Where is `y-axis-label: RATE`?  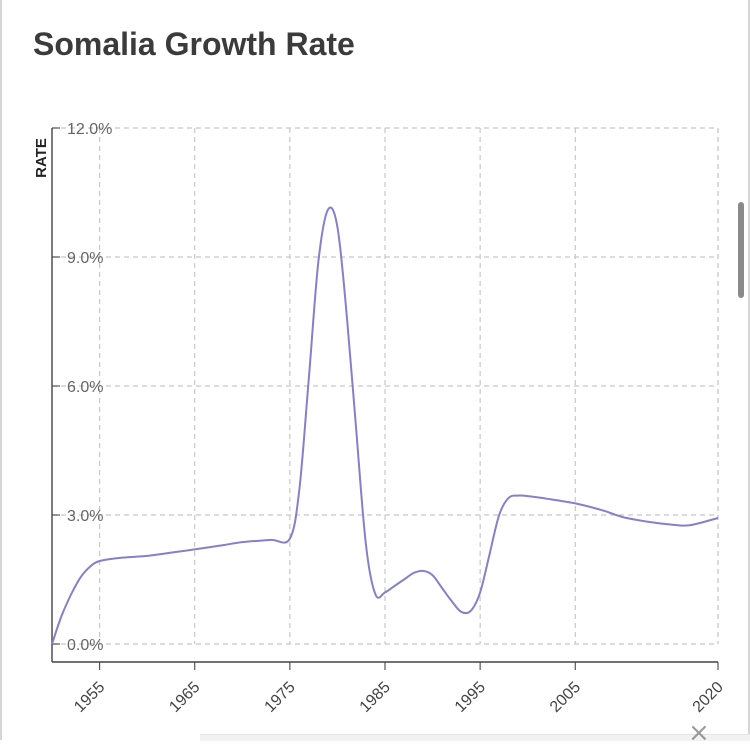
y-axis-label: RATE is located at coordinates (41, 158).